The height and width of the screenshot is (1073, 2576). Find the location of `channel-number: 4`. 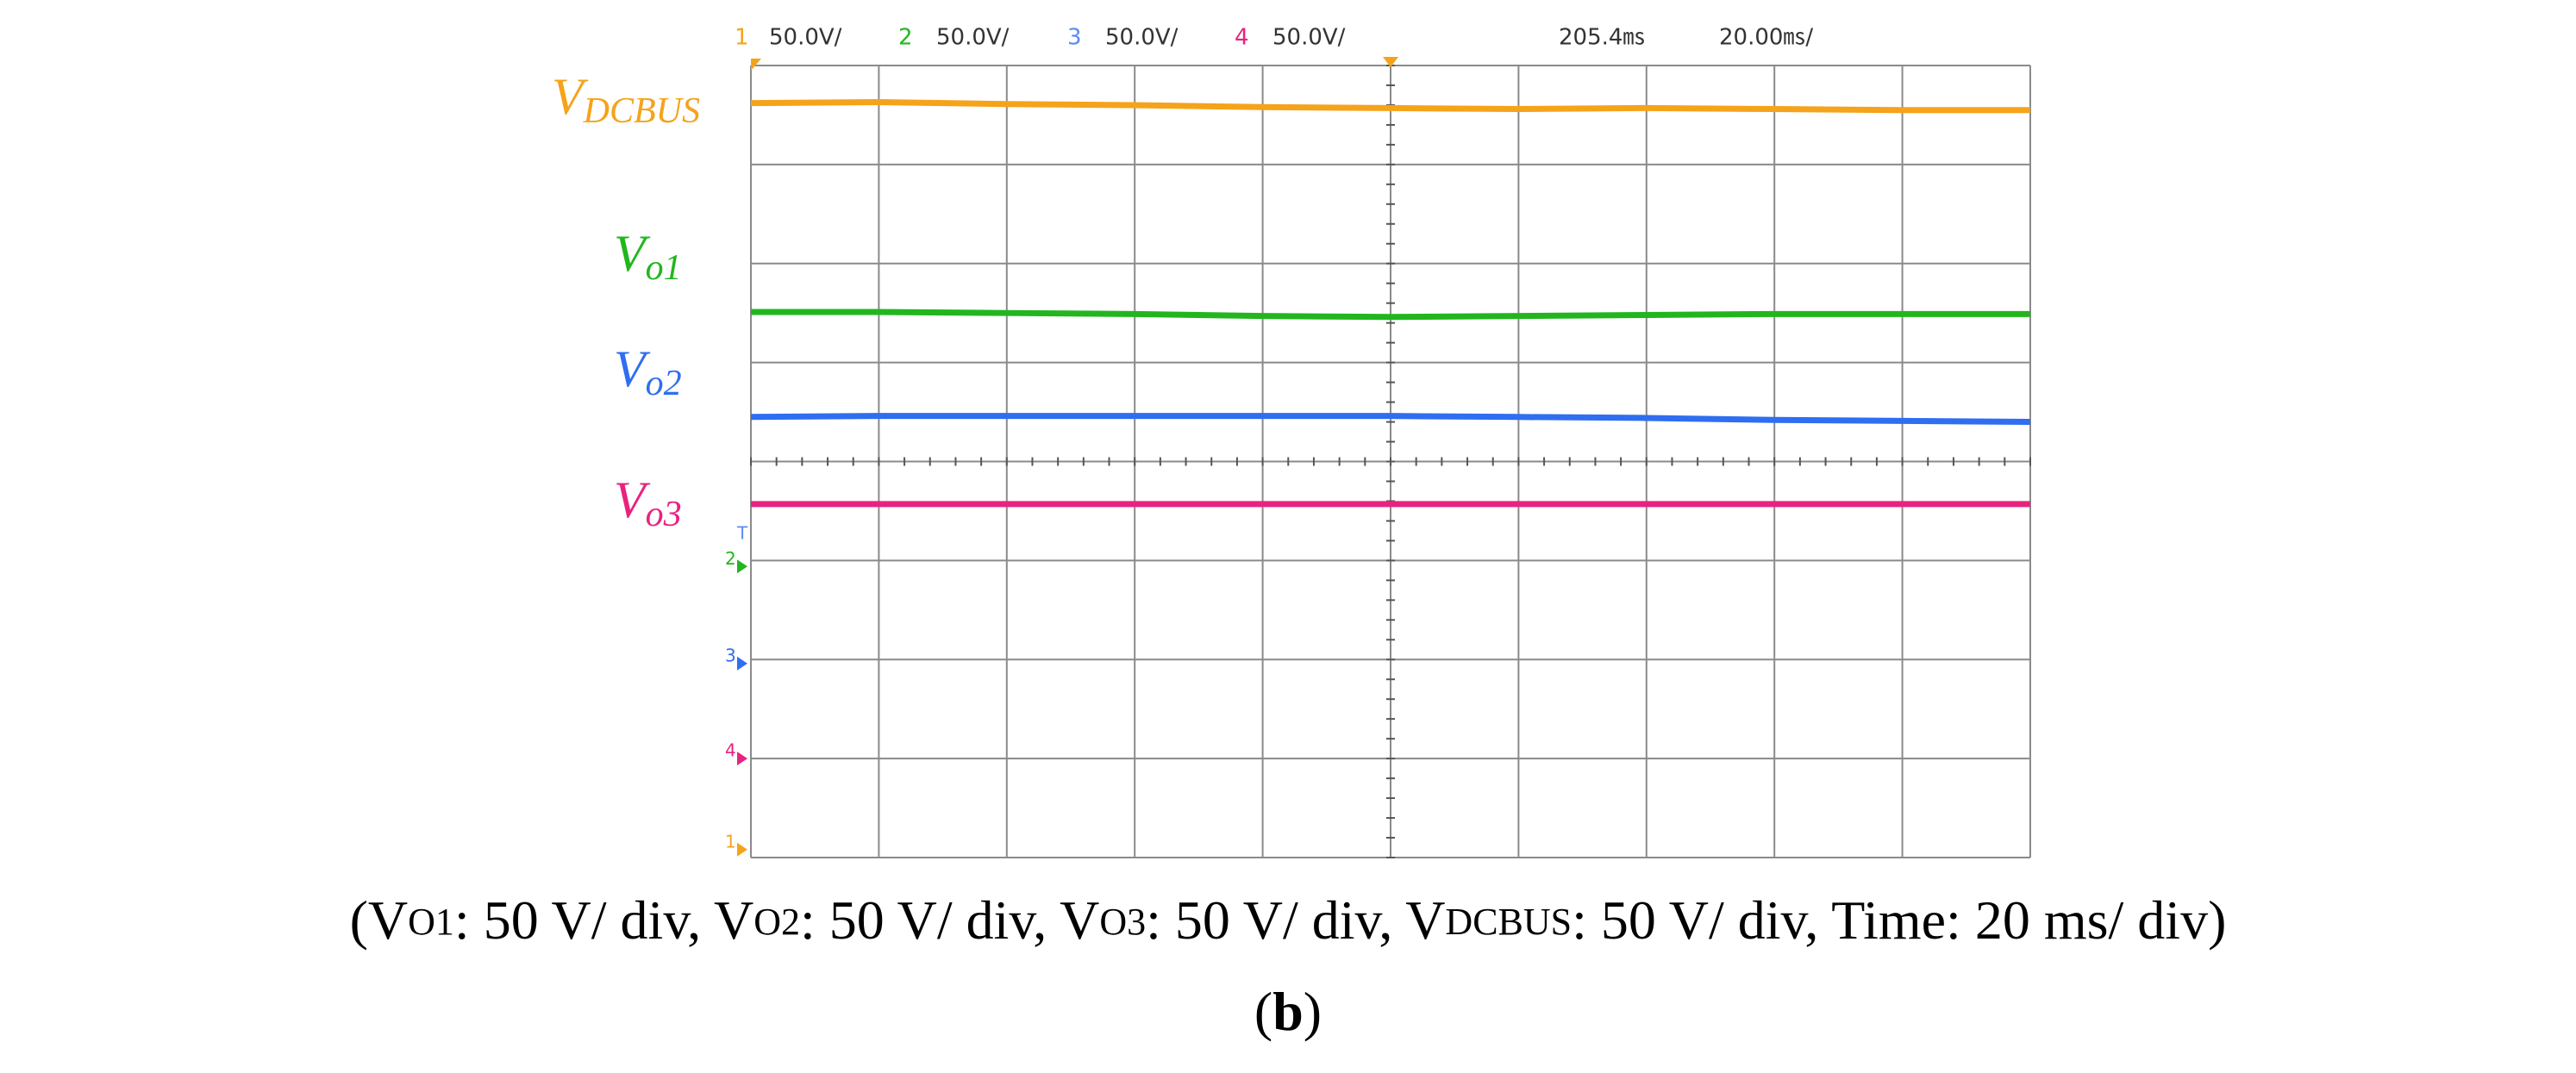

channel-number: 4 is located at coordinates (1242, 38).